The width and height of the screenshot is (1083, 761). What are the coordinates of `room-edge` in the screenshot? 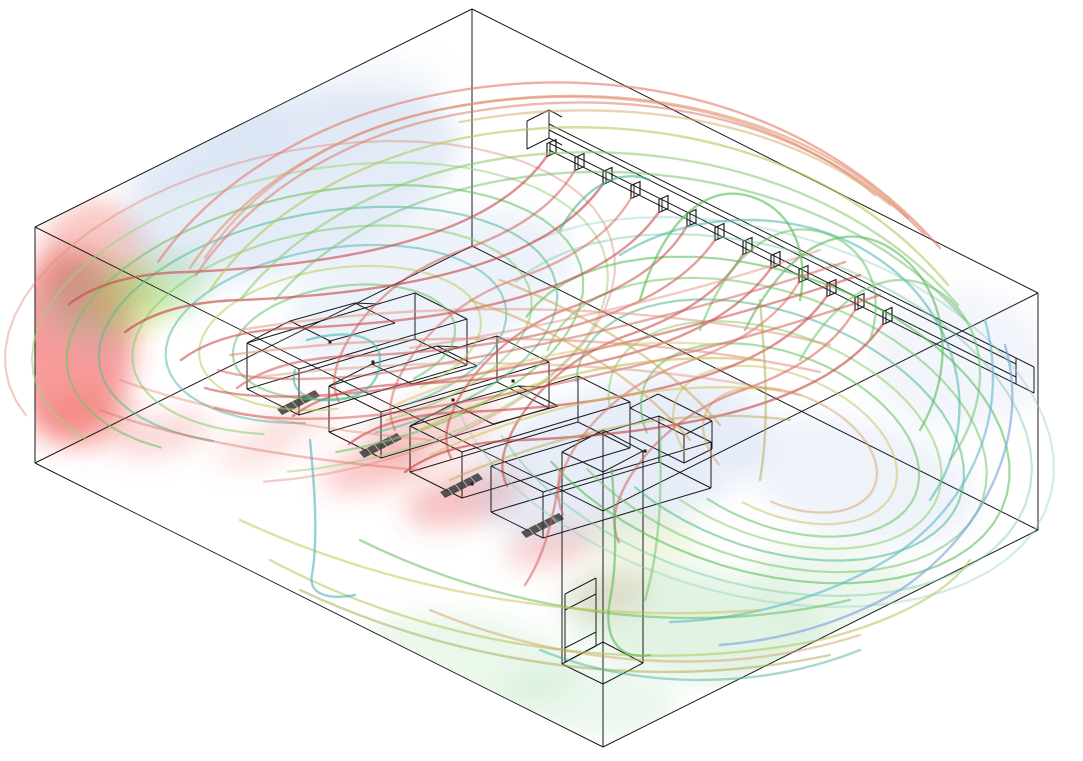 It's located at (253, 118).